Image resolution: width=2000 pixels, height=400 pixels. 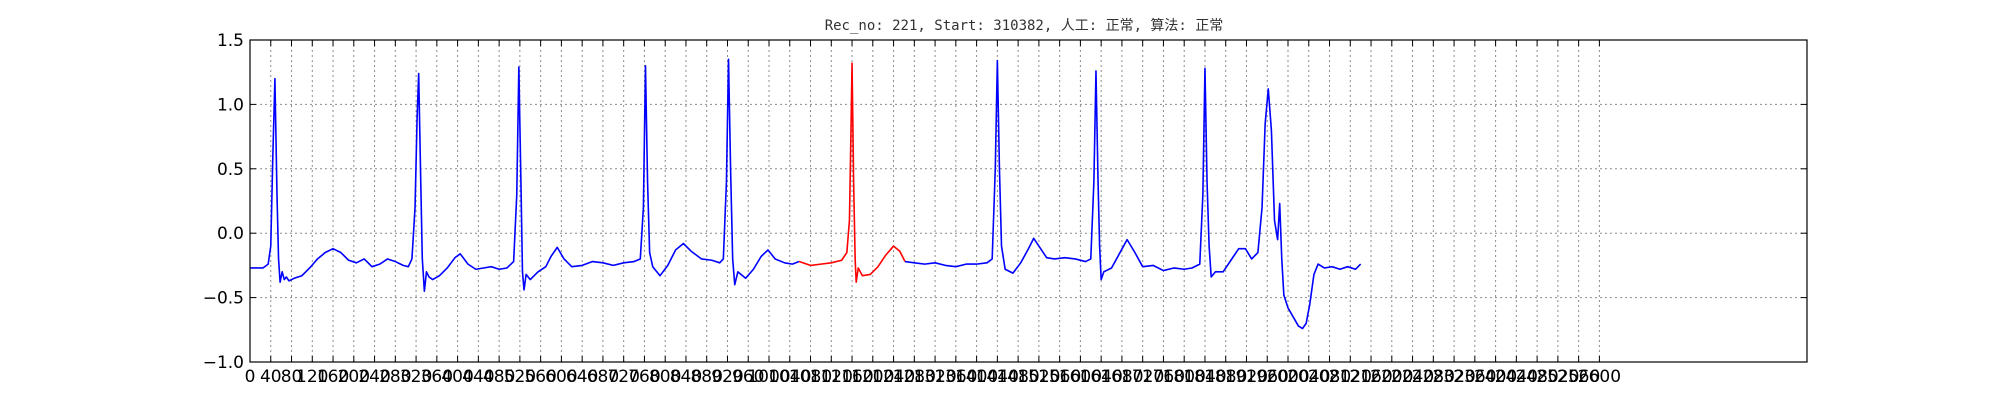 I want to click on x-tick-label: 1640, so click(x=1101, y=377).